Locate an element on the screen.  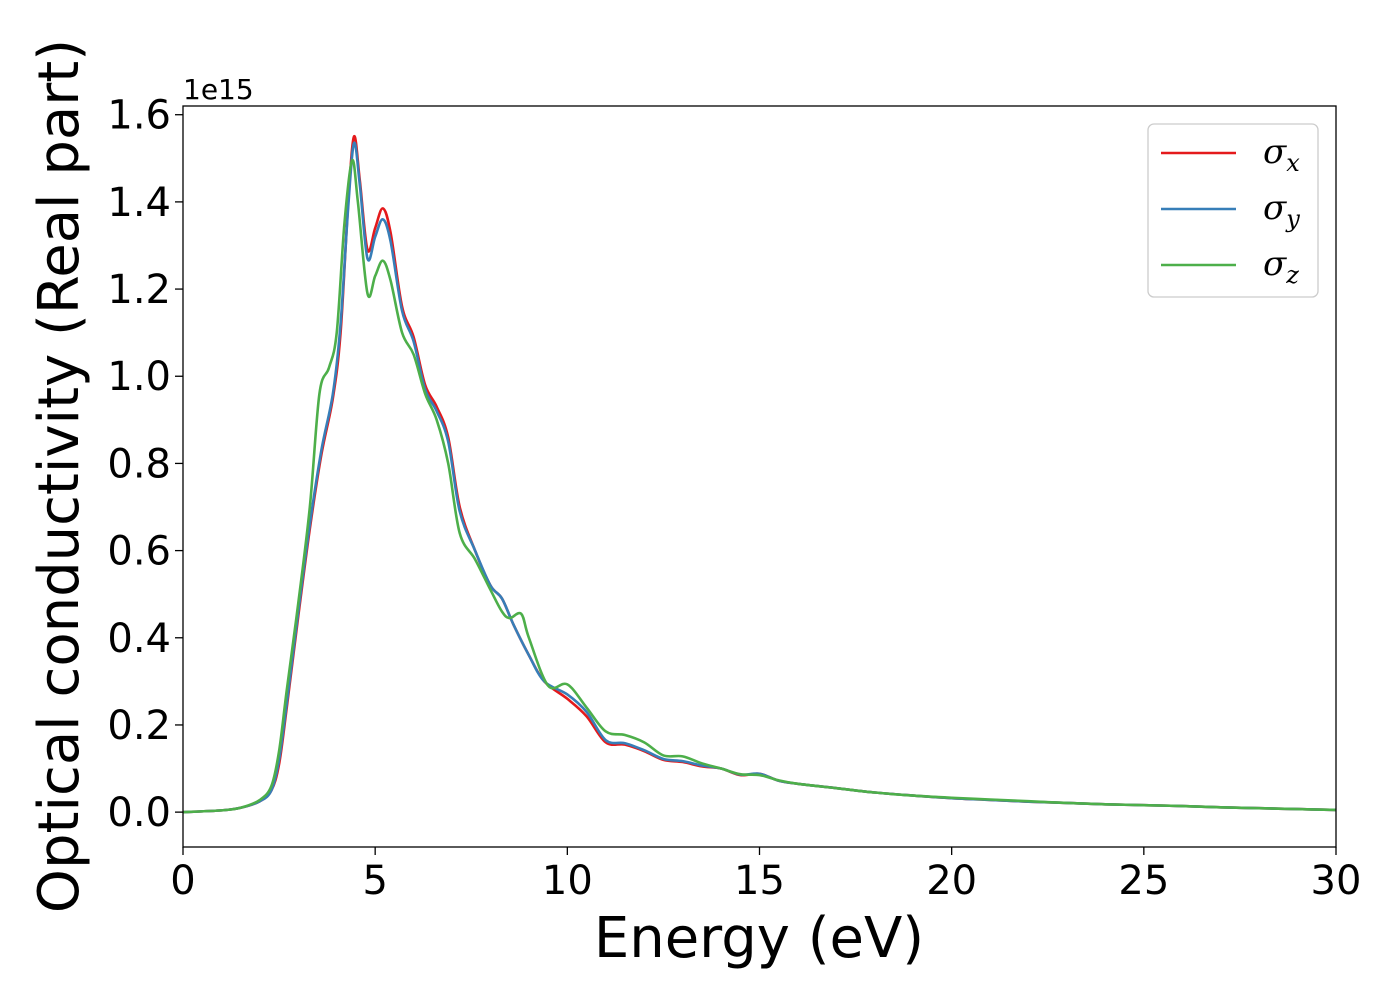
y-tick-label: 0.6 is located at coordinates (139, 552).